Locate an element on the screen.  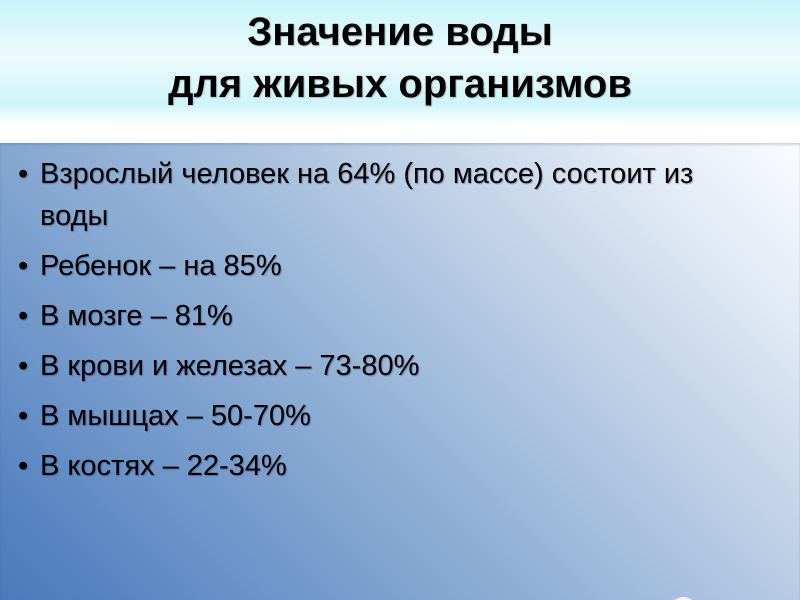
list-item-text: Ребенок – на 85% is located at coordinates (161, 266).